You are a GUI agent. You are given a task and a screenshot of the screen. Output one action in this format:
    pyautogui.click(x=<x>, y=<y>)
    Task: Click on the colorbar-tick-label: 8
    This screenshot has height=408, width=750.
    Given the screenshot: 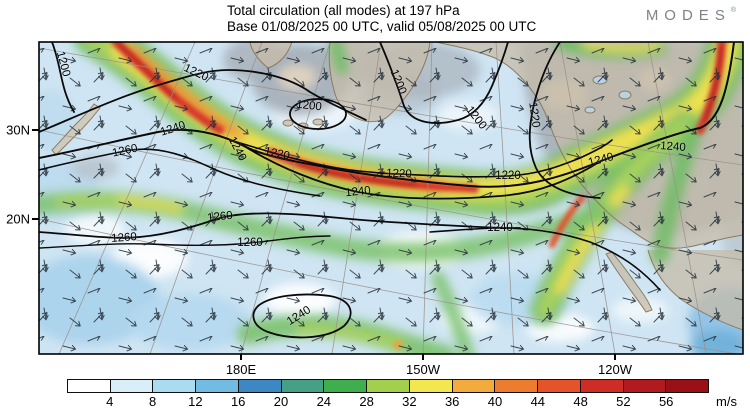 What is the action you would take?
    pyautogui.click(x=152, y=401)
    